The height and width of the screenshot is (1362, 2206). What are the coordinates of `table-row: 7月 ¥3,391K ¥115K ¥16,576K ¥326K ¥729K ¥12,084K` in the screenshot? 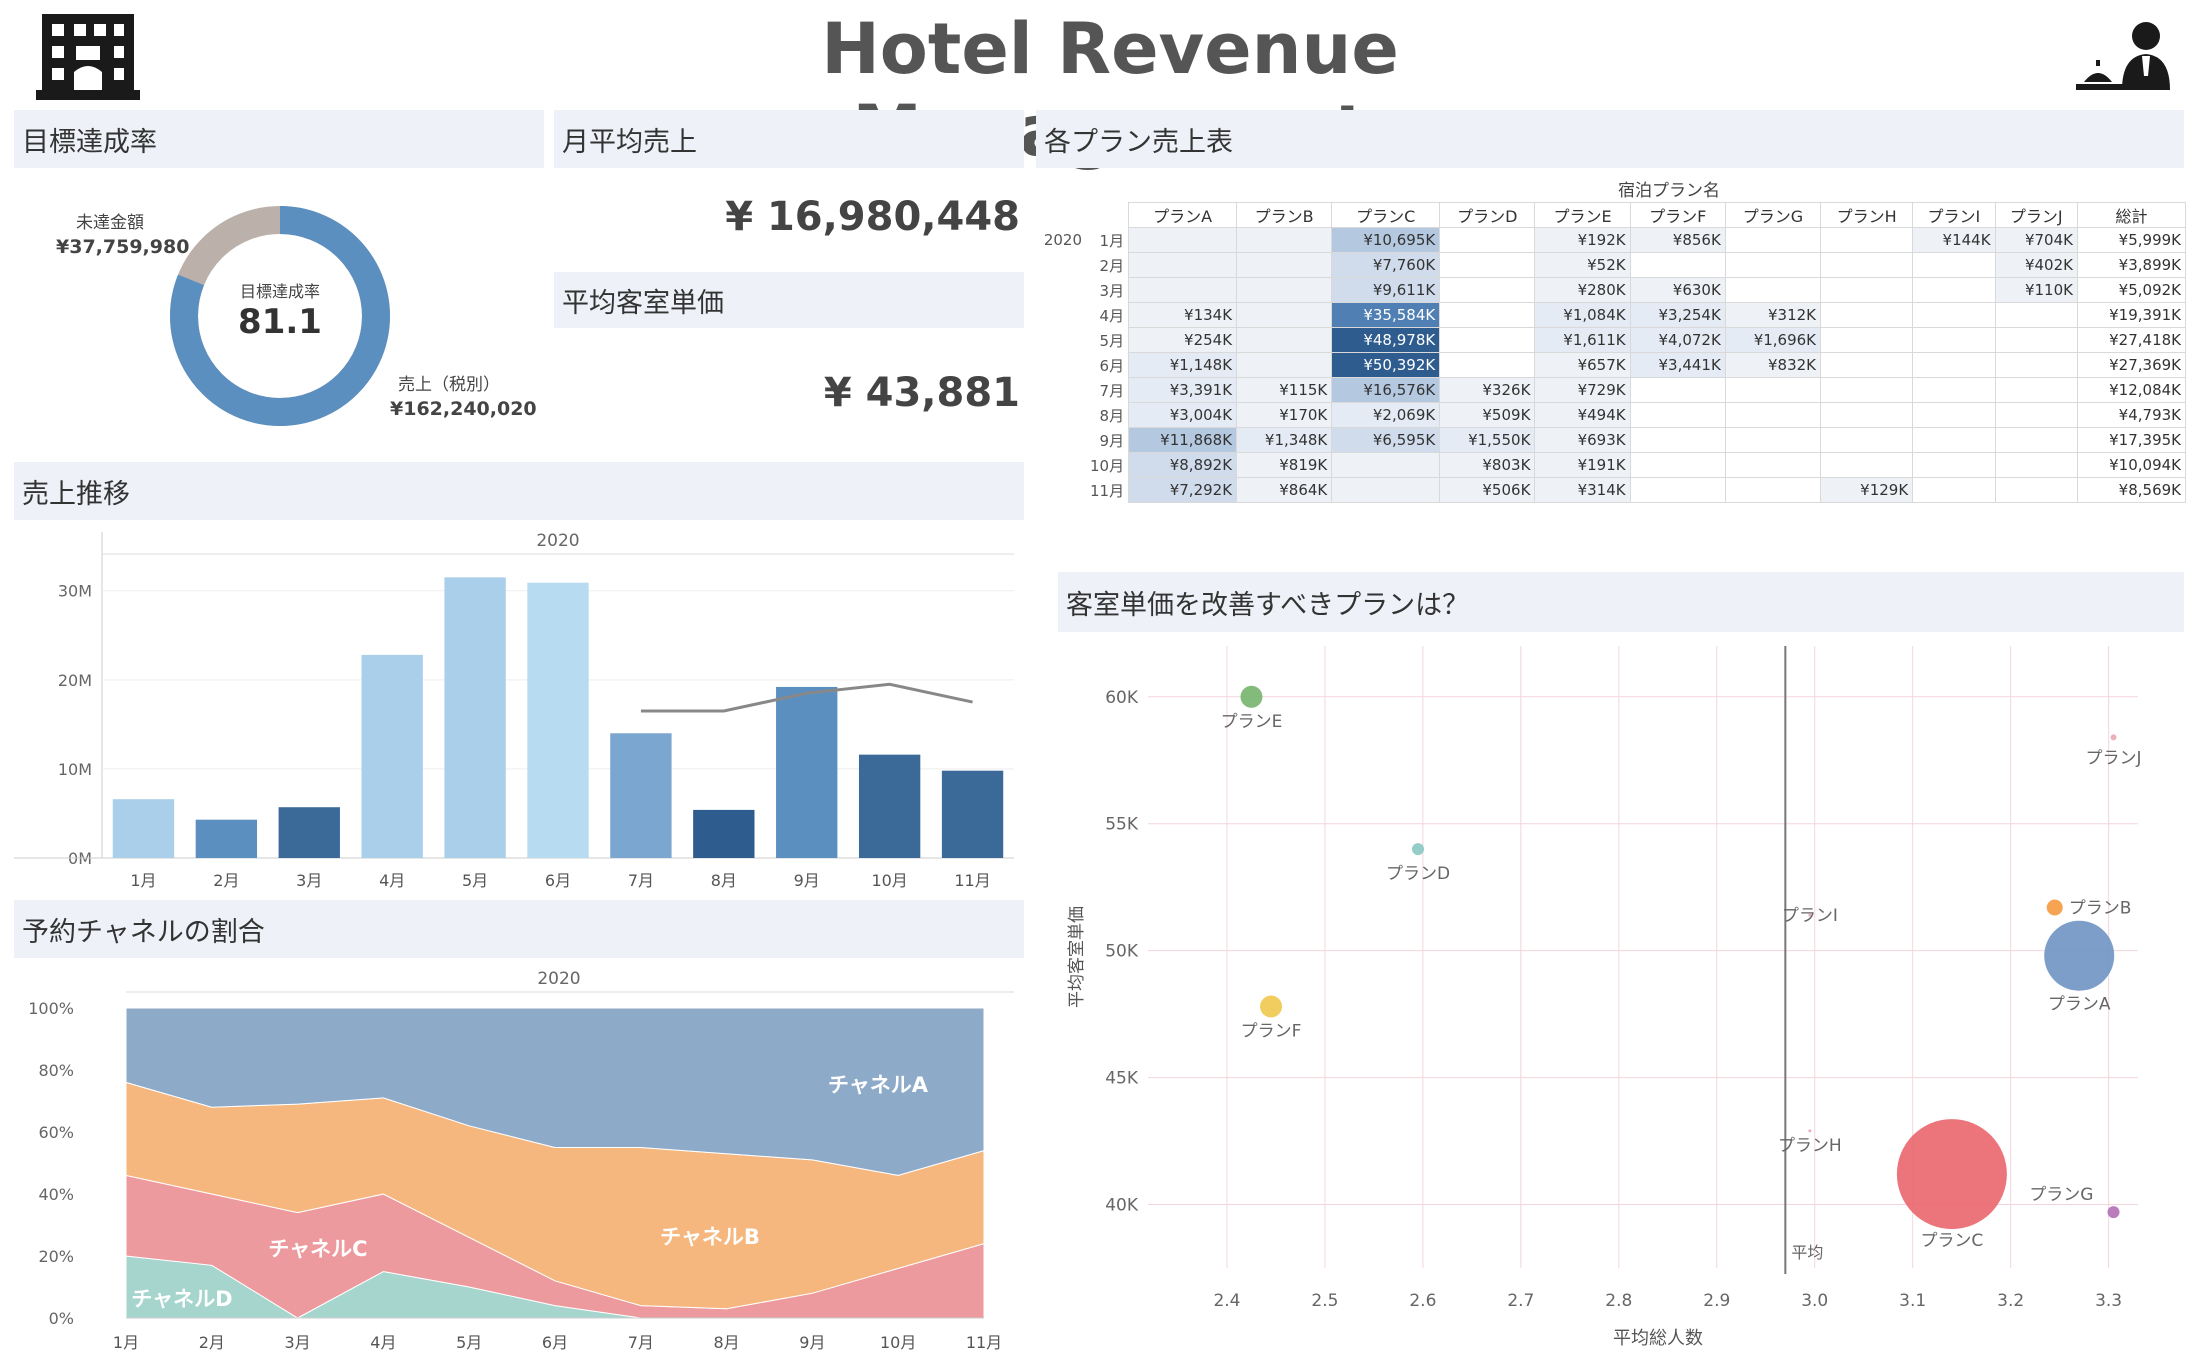 It's located at (1612, 390).